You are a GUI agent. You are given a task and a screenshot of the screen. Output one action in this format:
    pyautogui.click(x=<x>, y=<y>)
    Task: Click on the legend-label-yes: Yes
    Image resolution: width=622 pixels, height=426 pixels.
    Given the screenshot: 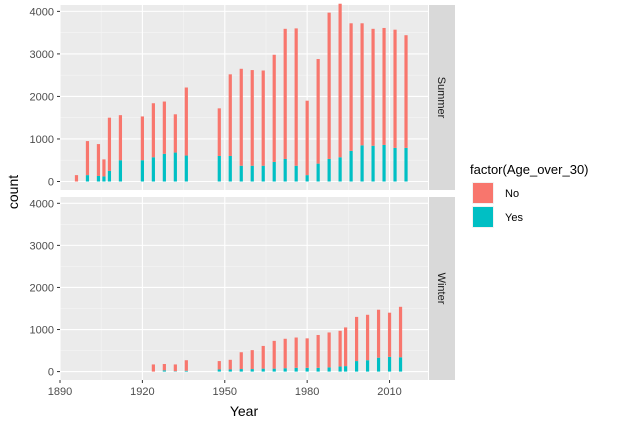 What is the action you would take?
    pyautogui.click(x=514, y=218)
    